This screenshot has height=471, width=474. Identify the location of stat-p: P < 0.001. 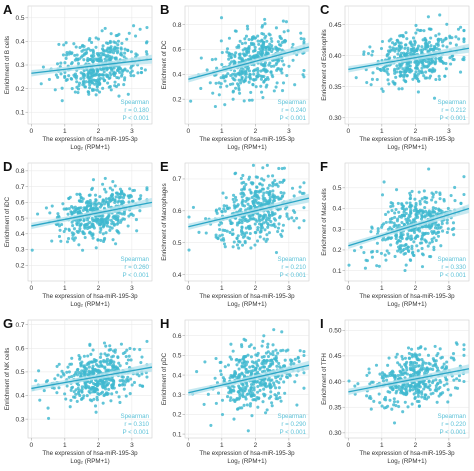
(292, 118).